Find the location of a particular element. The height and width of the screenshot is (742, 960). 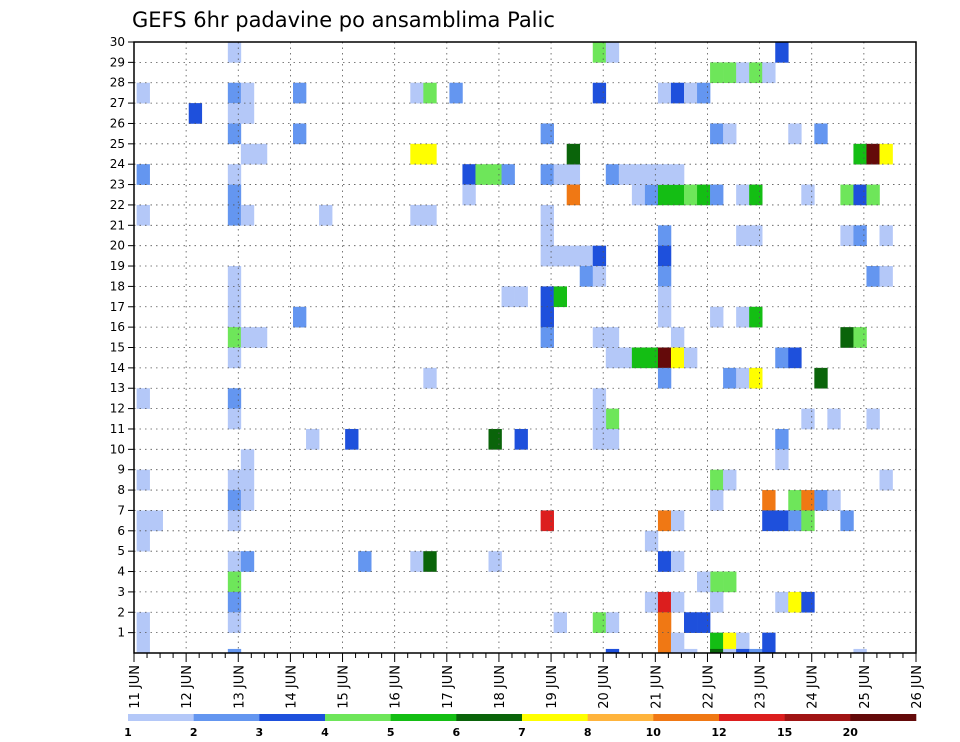

y-tick-label: 19 is located at coordinates (117, 266).